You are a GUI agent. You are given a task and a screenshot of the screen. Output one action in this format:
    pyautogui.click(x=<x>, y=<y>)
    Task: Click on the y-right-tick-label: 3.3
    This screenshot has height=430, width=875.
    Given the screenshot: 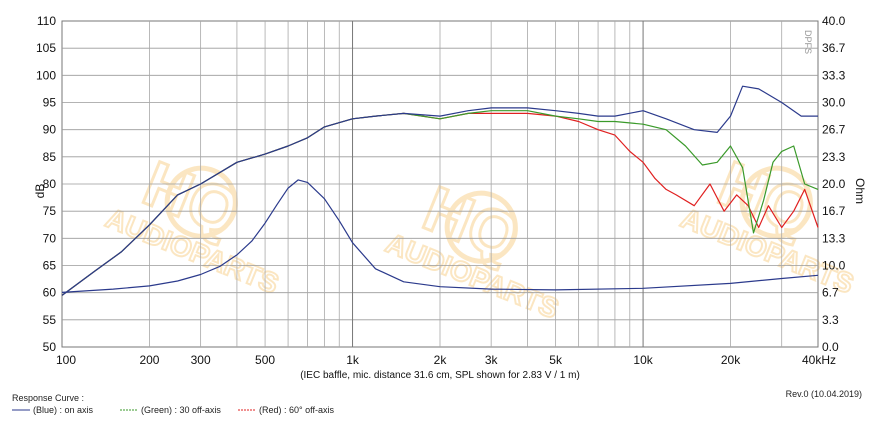 What is the action you would take?
    pyautogui.click(x=830, y=320)
    